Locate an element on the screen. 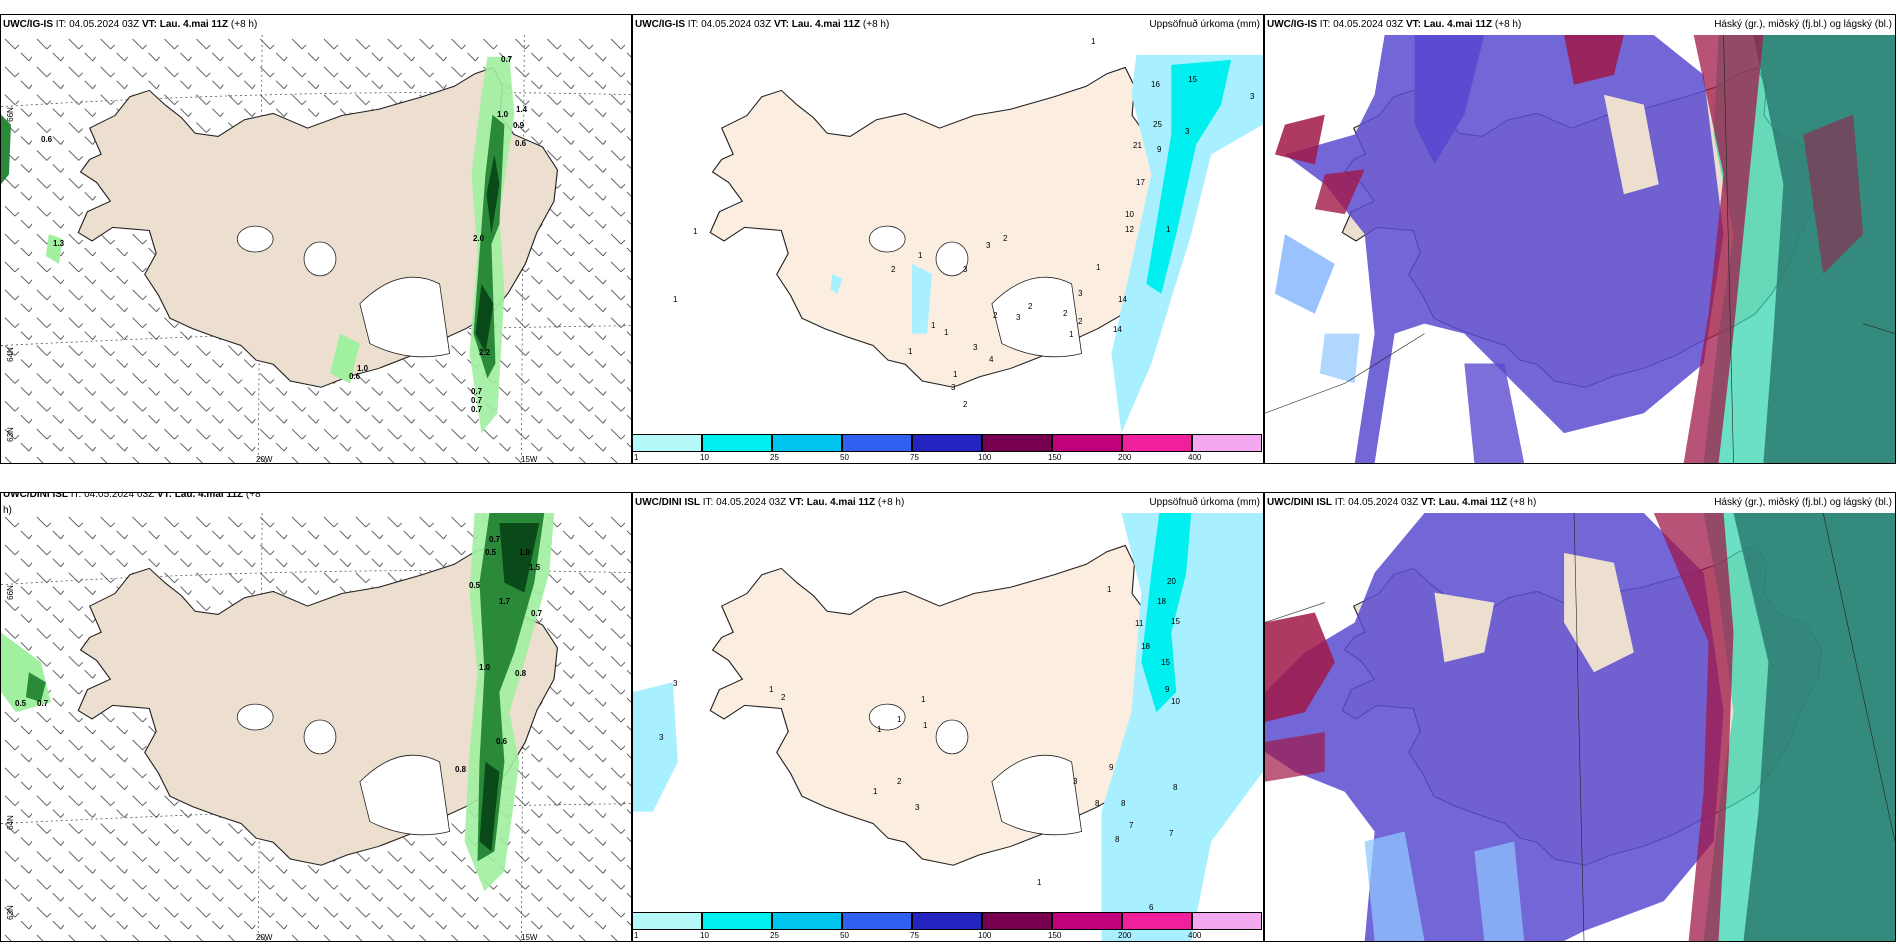  wind-label: 1.5 is located at coordinates (535, 567).